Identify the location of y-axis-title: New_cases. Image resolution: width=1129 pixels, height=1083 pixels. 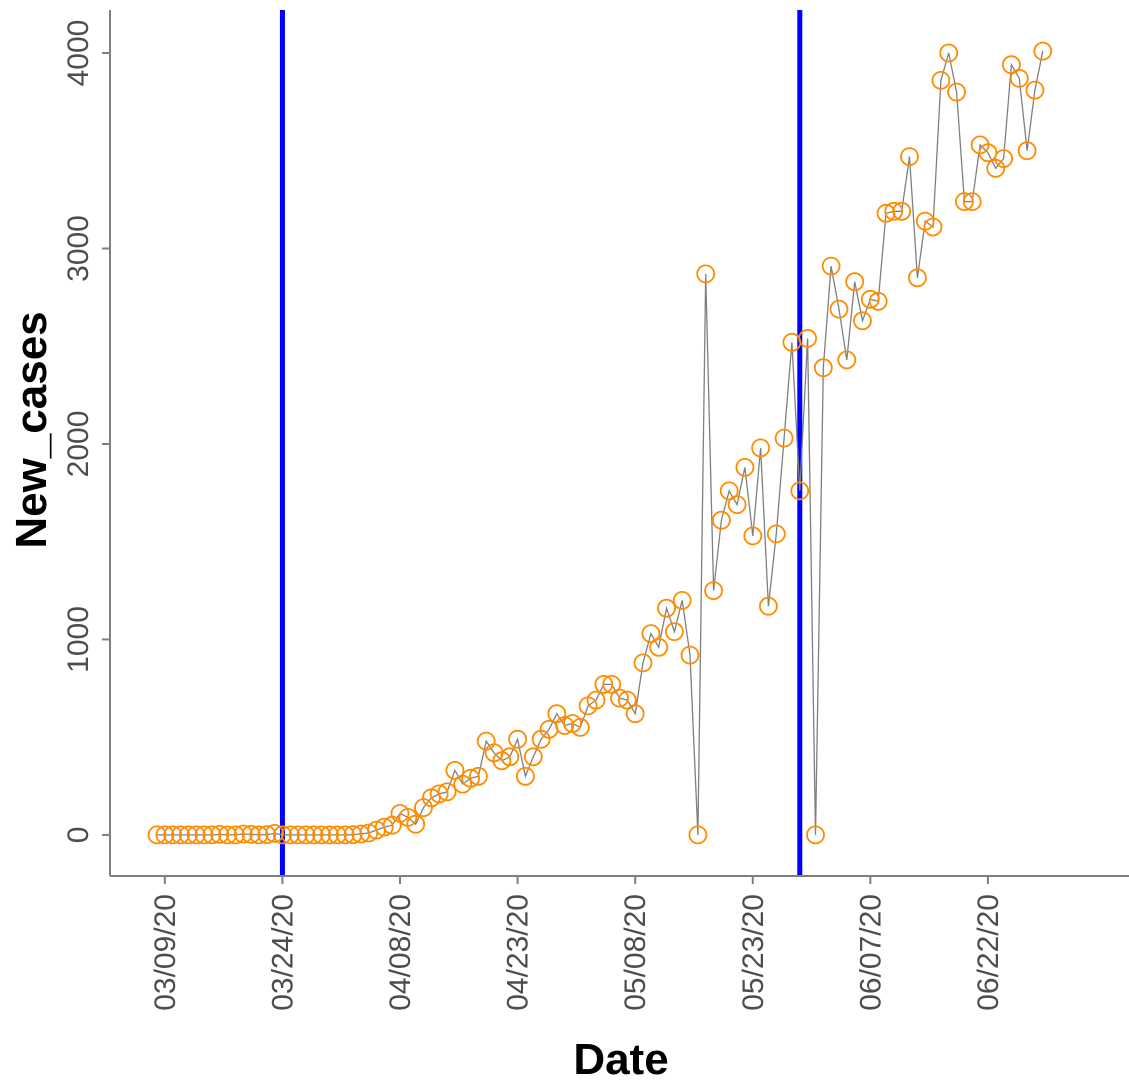
(31, 429).